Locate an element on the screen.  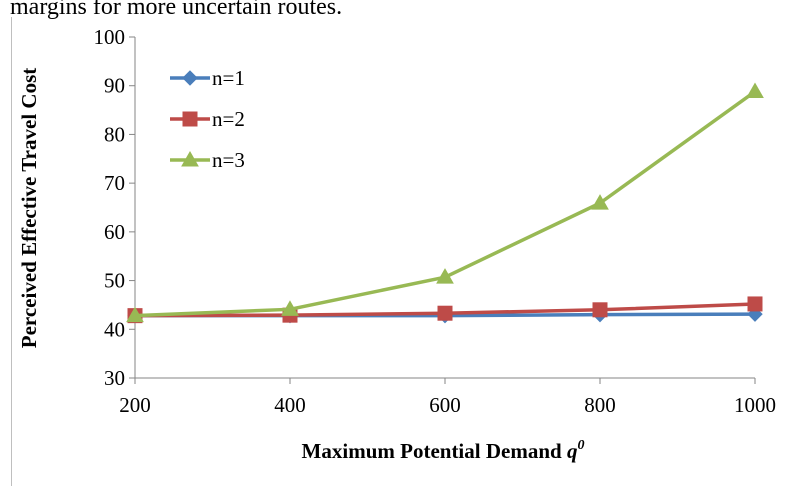
legend-label: n=1 is located at coordinates (228, 78).